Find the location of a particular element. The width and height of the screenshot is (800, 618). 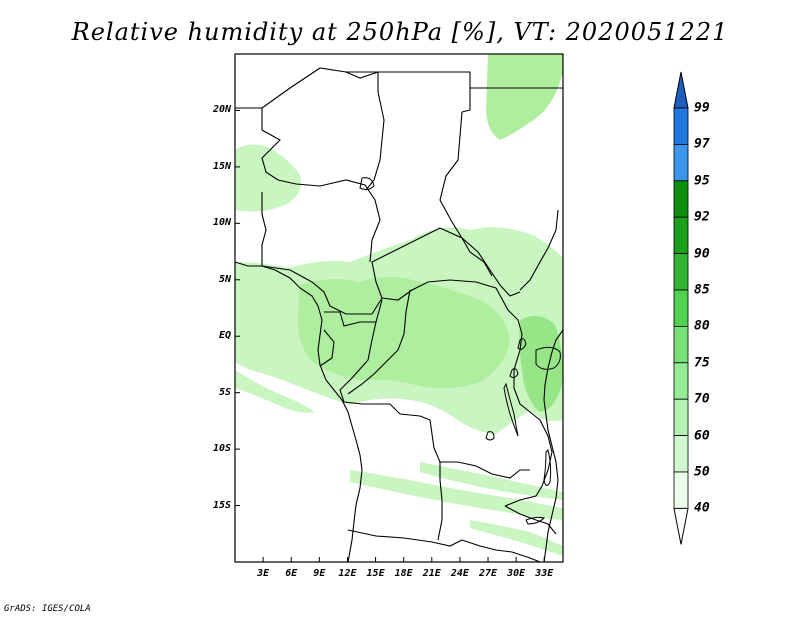

longitude-label: 12E is located at coordinates (347, 573).